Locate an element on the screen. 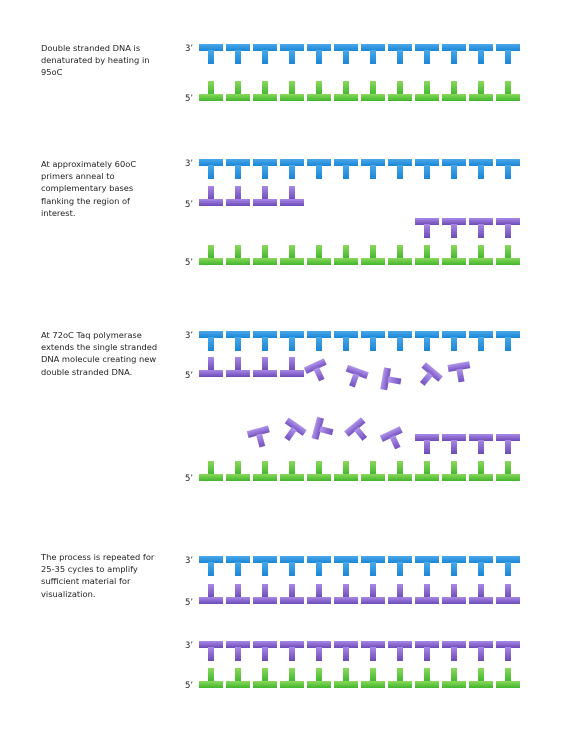 This screenshot has width=576, height=736. step-3-diagram: 3’ 5’ 5’ is located at coordinates (352, 407).